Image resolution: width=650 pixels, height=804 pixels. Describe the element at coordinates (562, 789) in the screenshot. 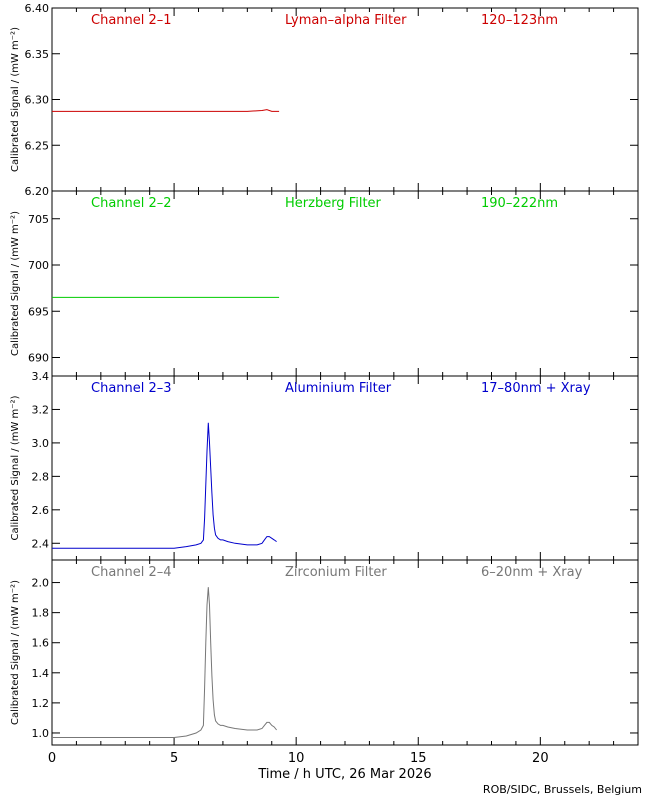

I see `credit-text: ROB/SIDC, Brussels, Belgium` at that location.